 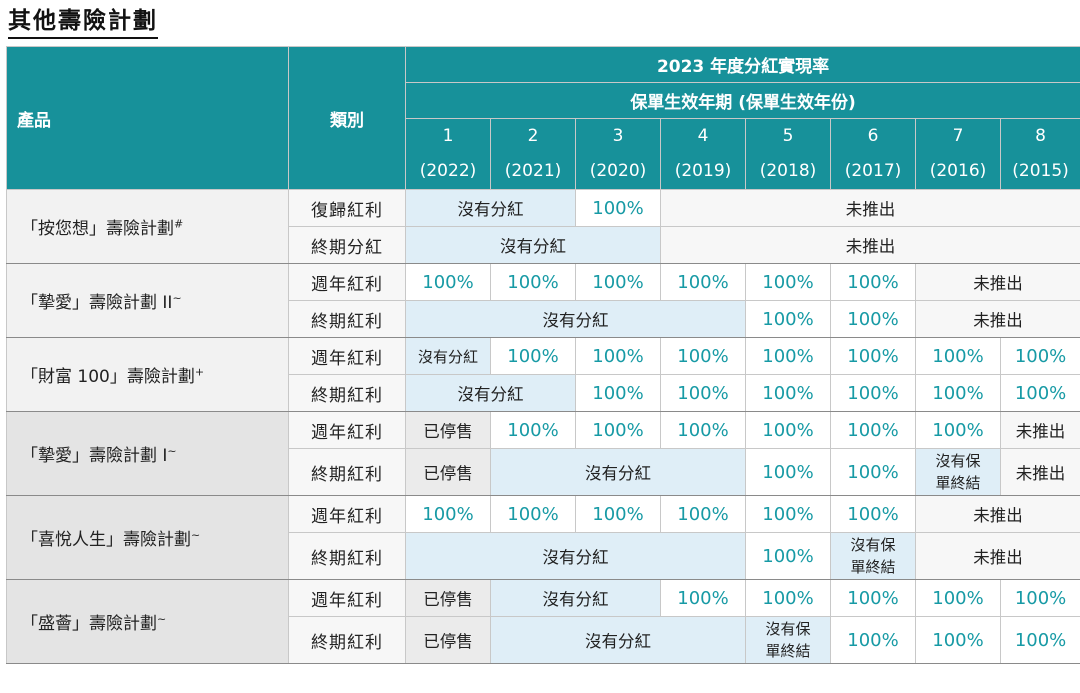 I want to click on year-label-2015: (2015), so click(x=1039, y=171).